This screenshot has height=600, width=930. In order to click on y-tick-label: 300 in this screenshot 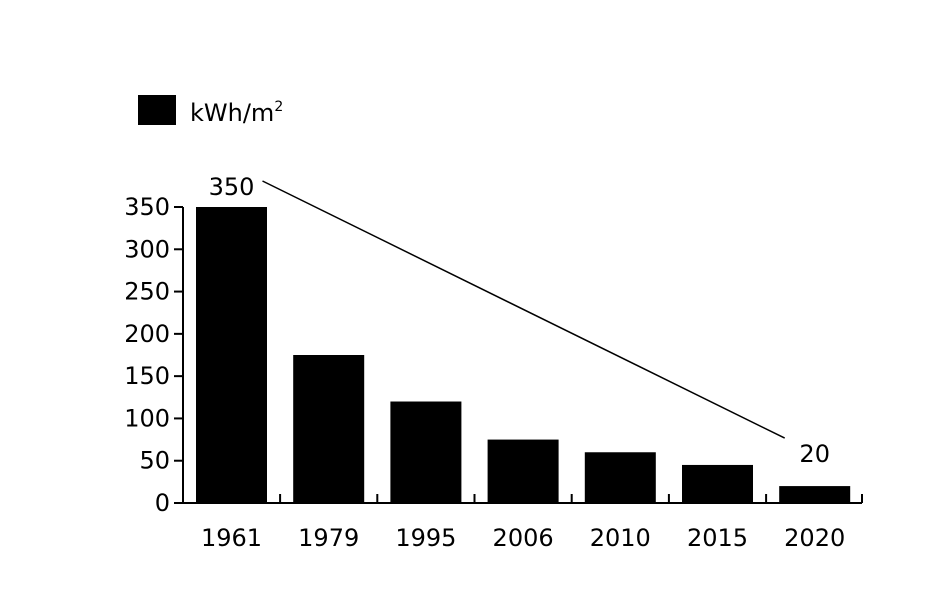, I will do `click(147, 249)`.